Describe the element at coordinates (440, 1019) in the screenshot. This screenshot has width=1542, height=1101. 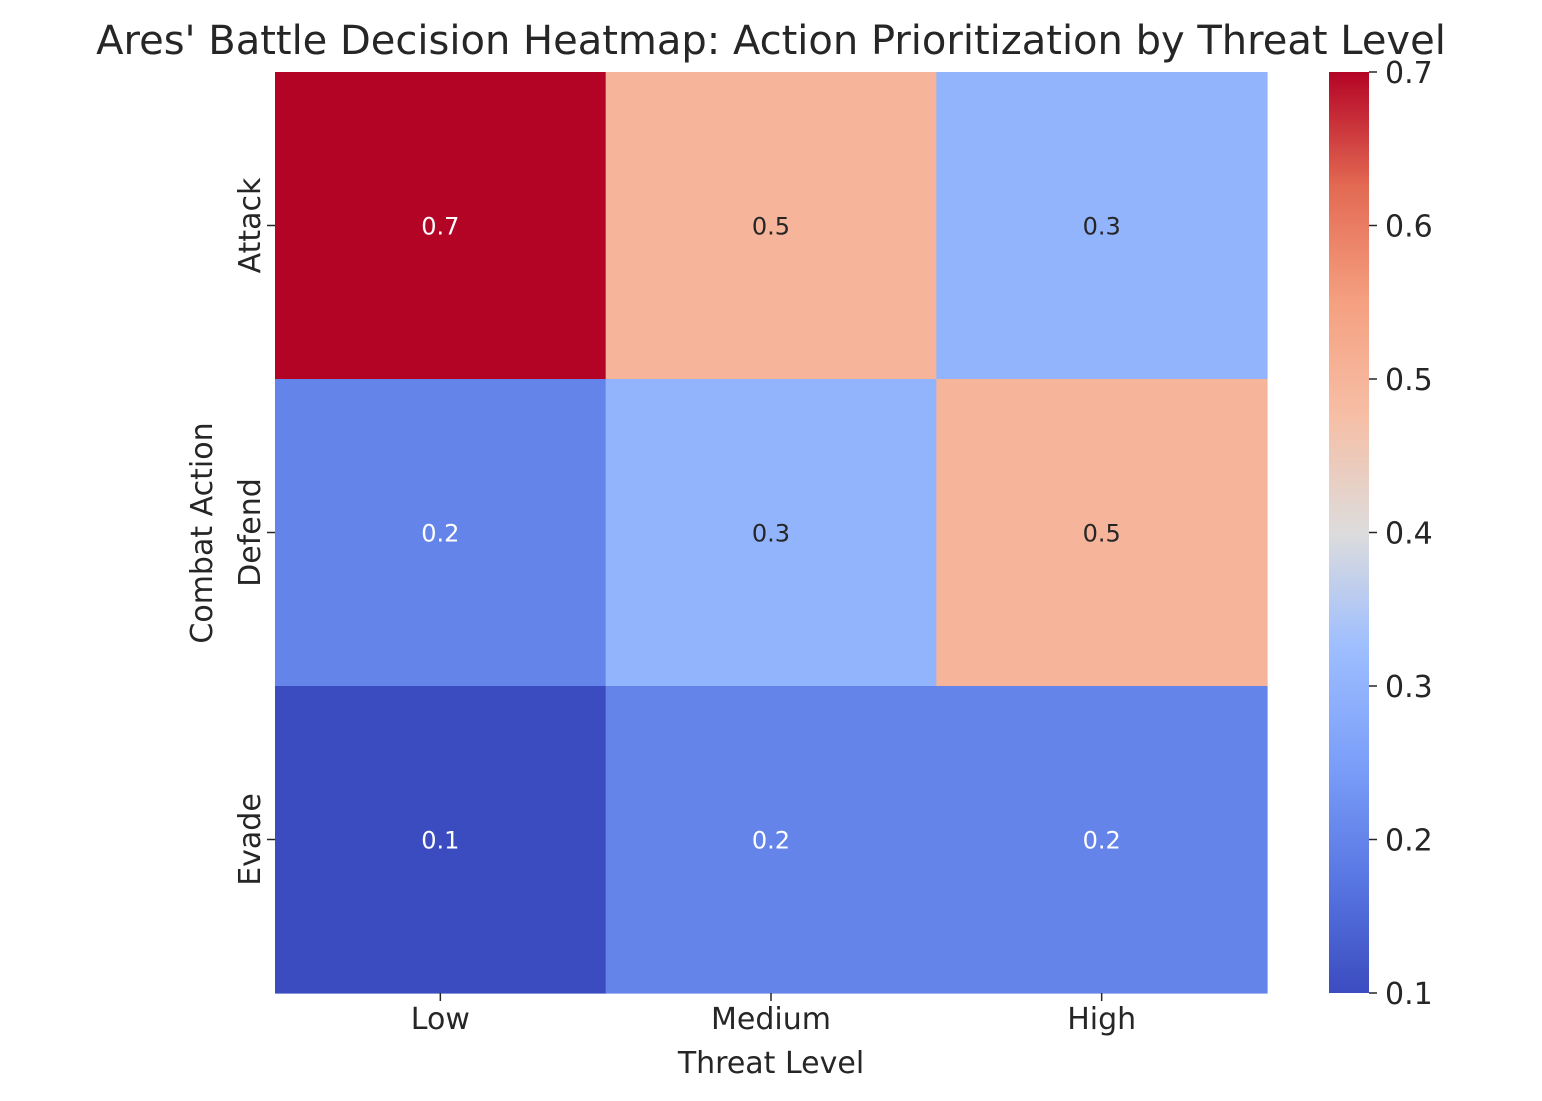
I see `x-tick-label: Low` at that location.